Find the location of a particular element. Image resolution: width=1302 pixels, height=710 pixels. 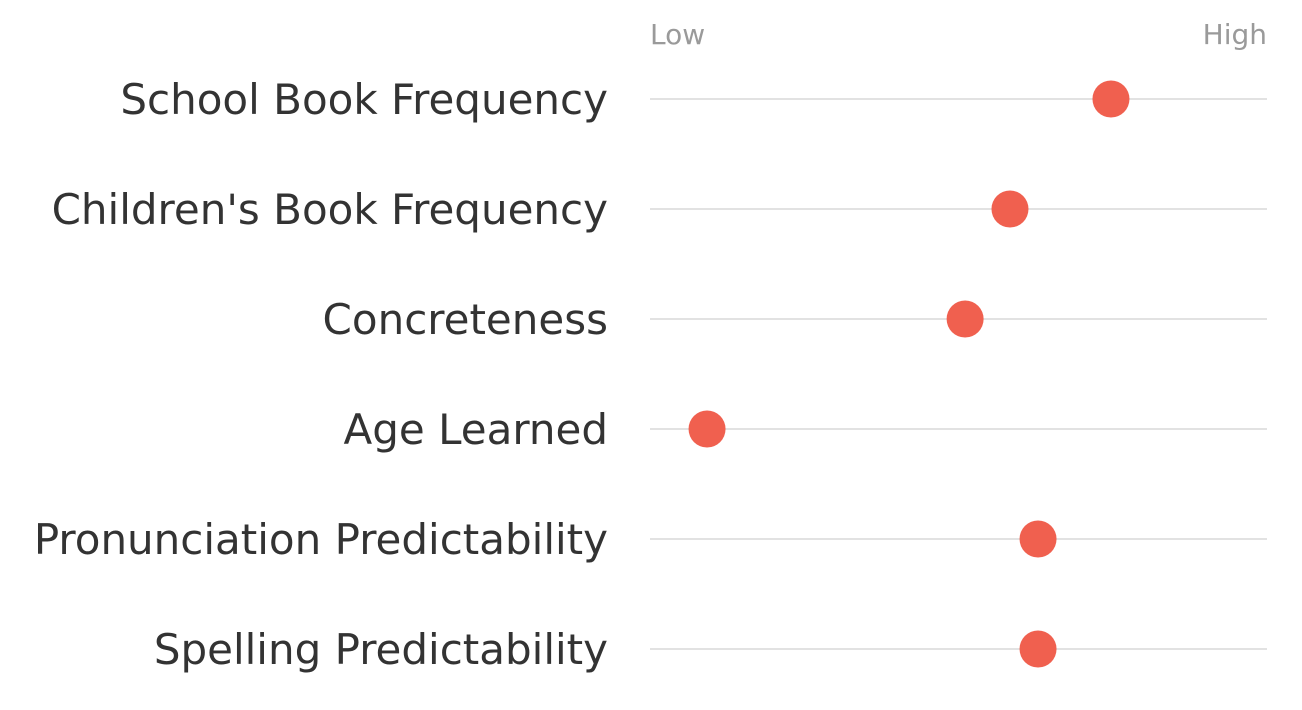

category-label: School Book Frequency is located at coordinates (364, 99).